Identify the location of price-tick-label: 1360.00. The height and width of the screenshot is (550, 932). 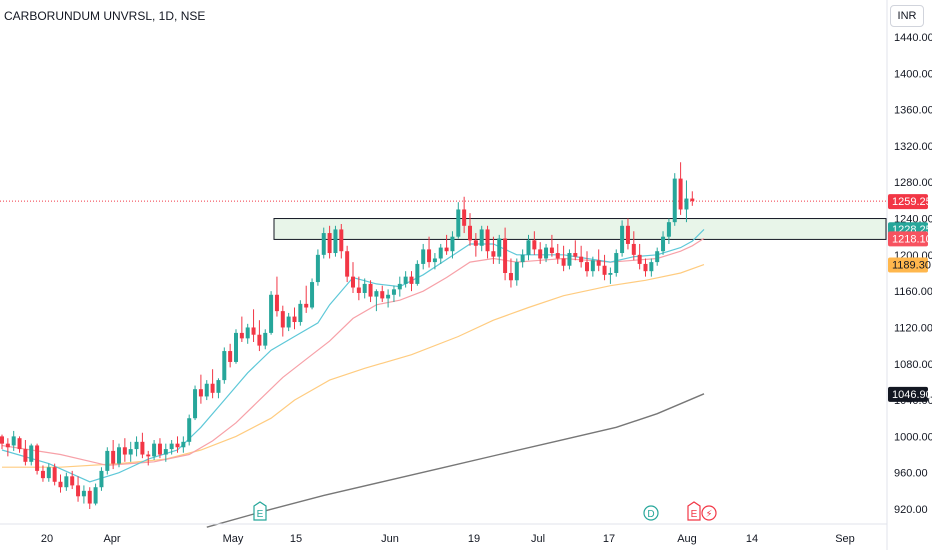
(913, 111).